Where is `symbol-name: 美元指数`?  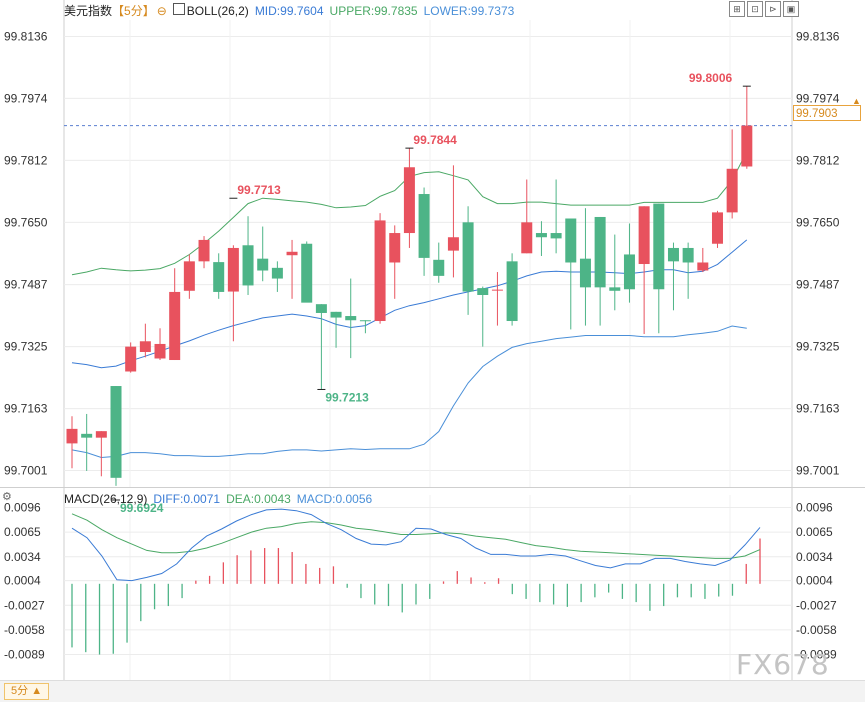 symbol-name: 美元指数 is located at coordinates (88, 11).